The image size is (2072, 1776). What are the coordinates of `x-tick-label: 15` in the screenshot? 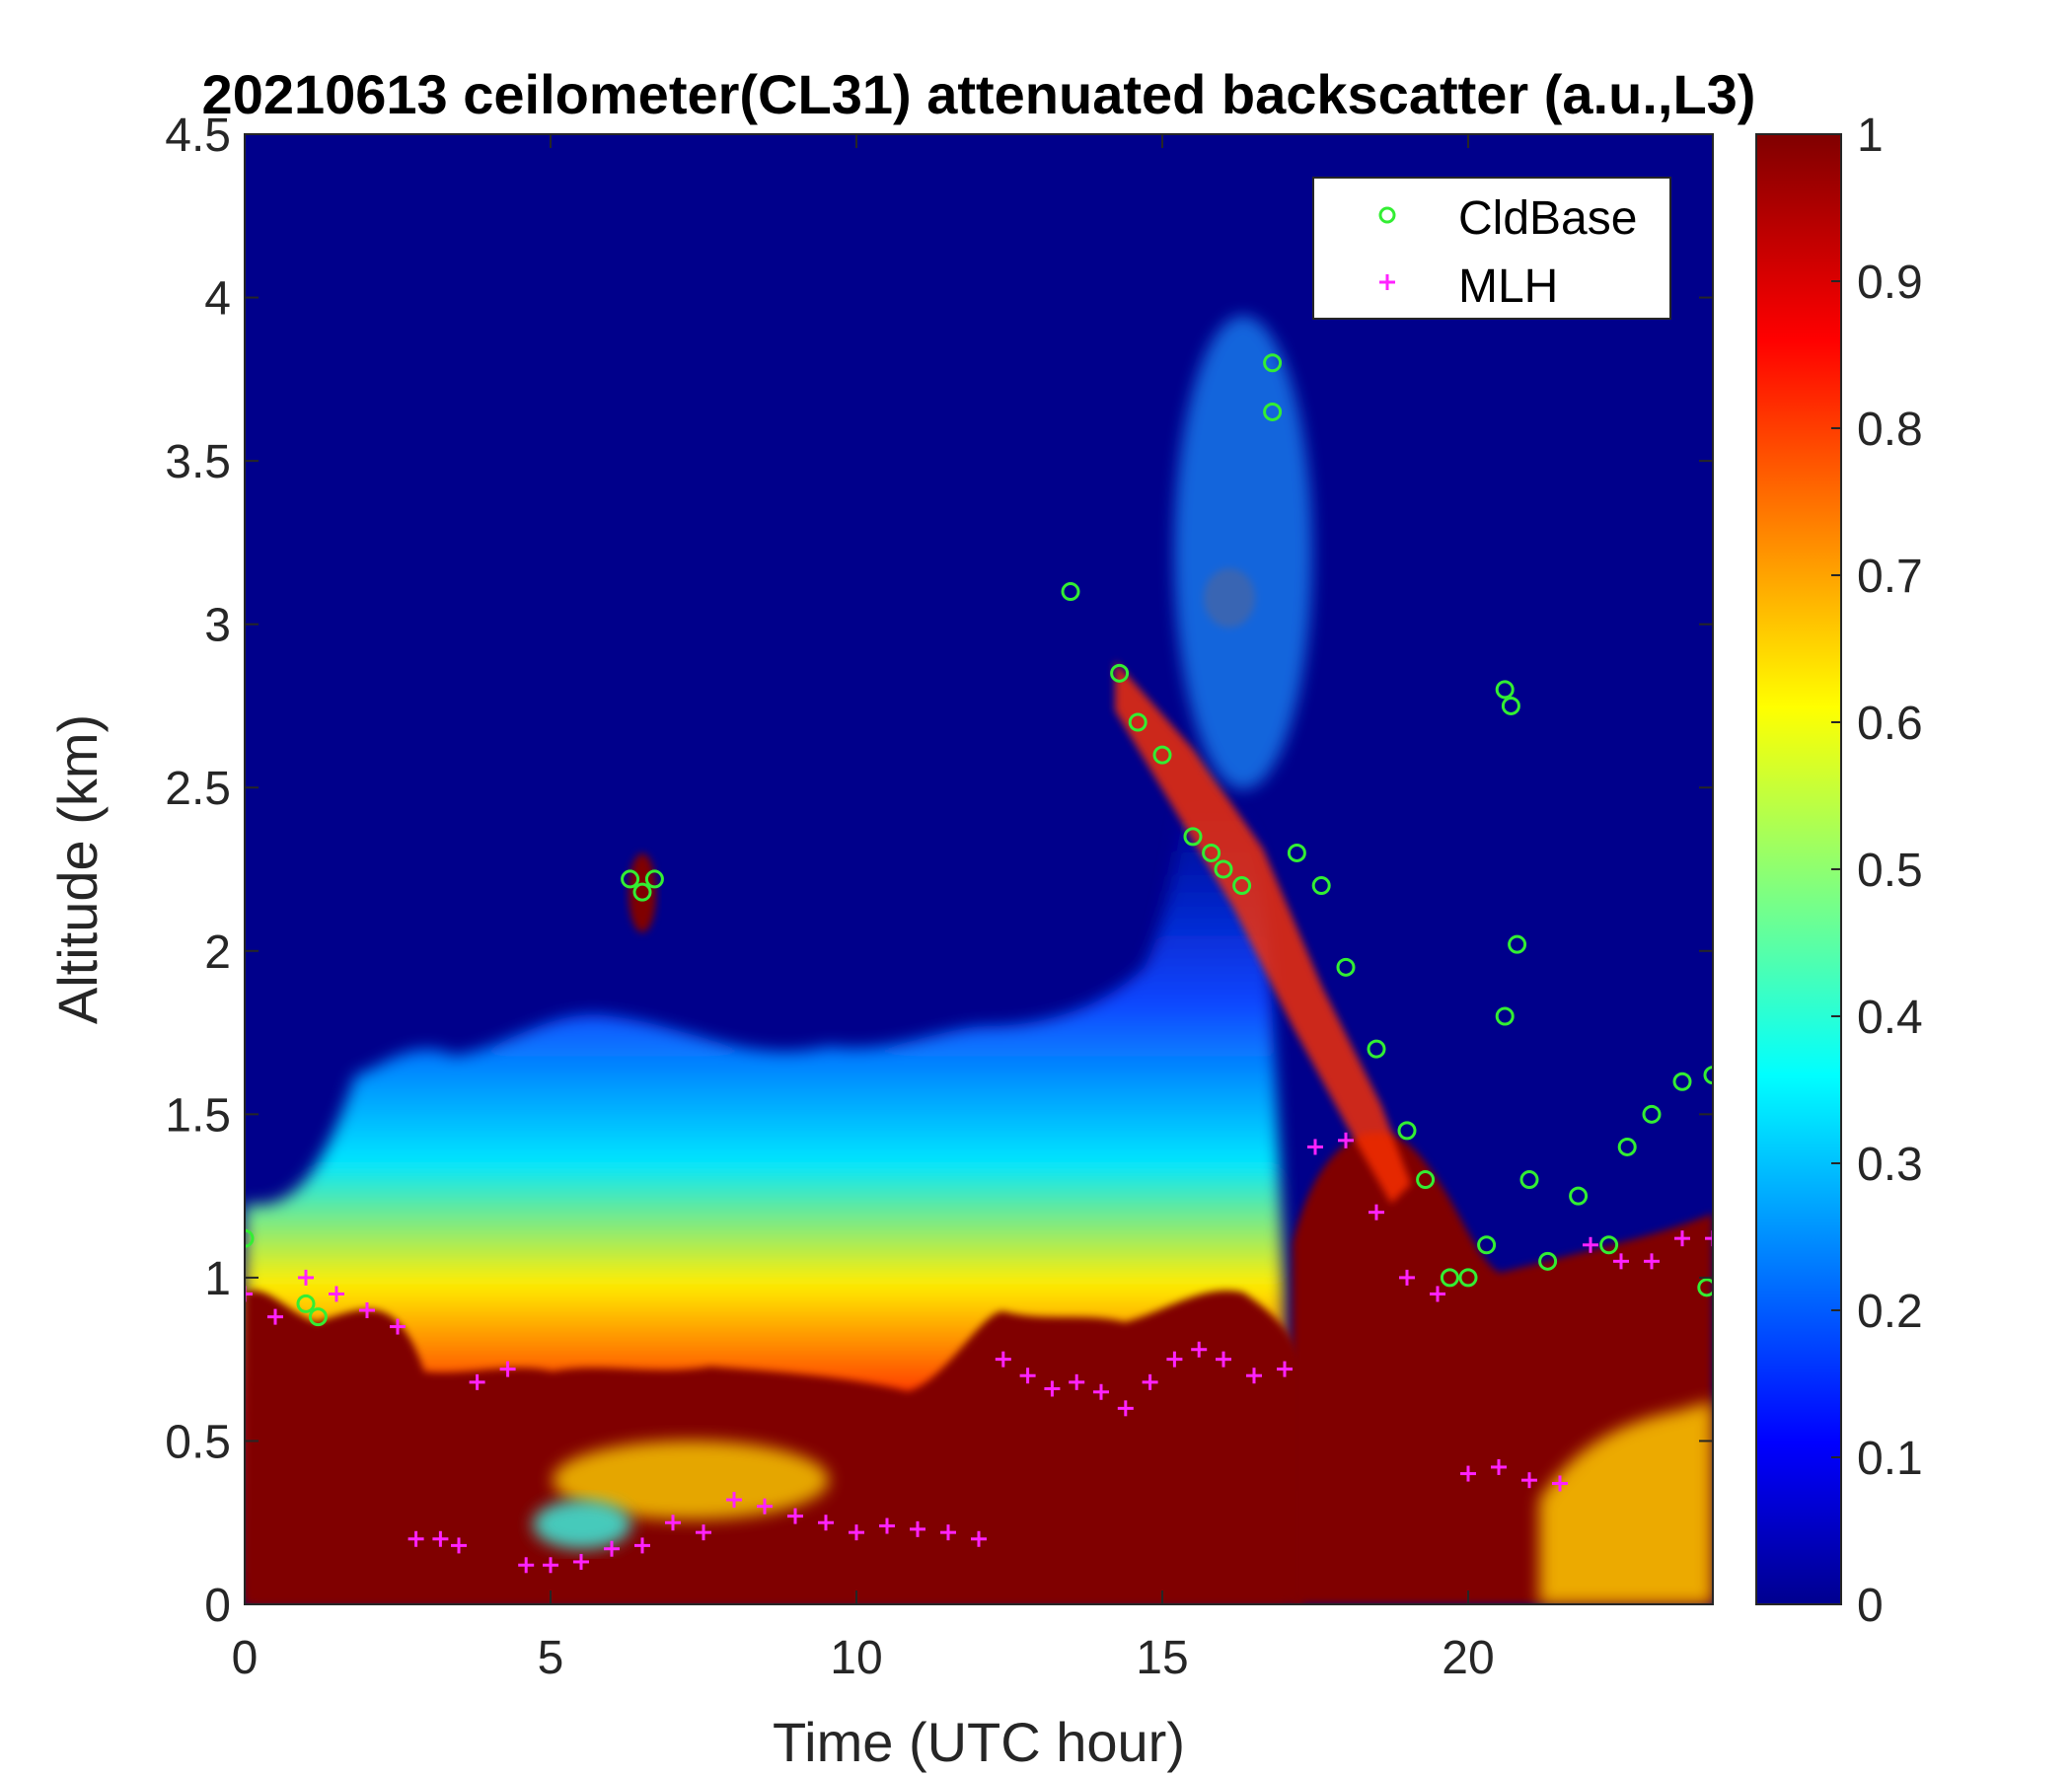 It's located at (1162, 1658).